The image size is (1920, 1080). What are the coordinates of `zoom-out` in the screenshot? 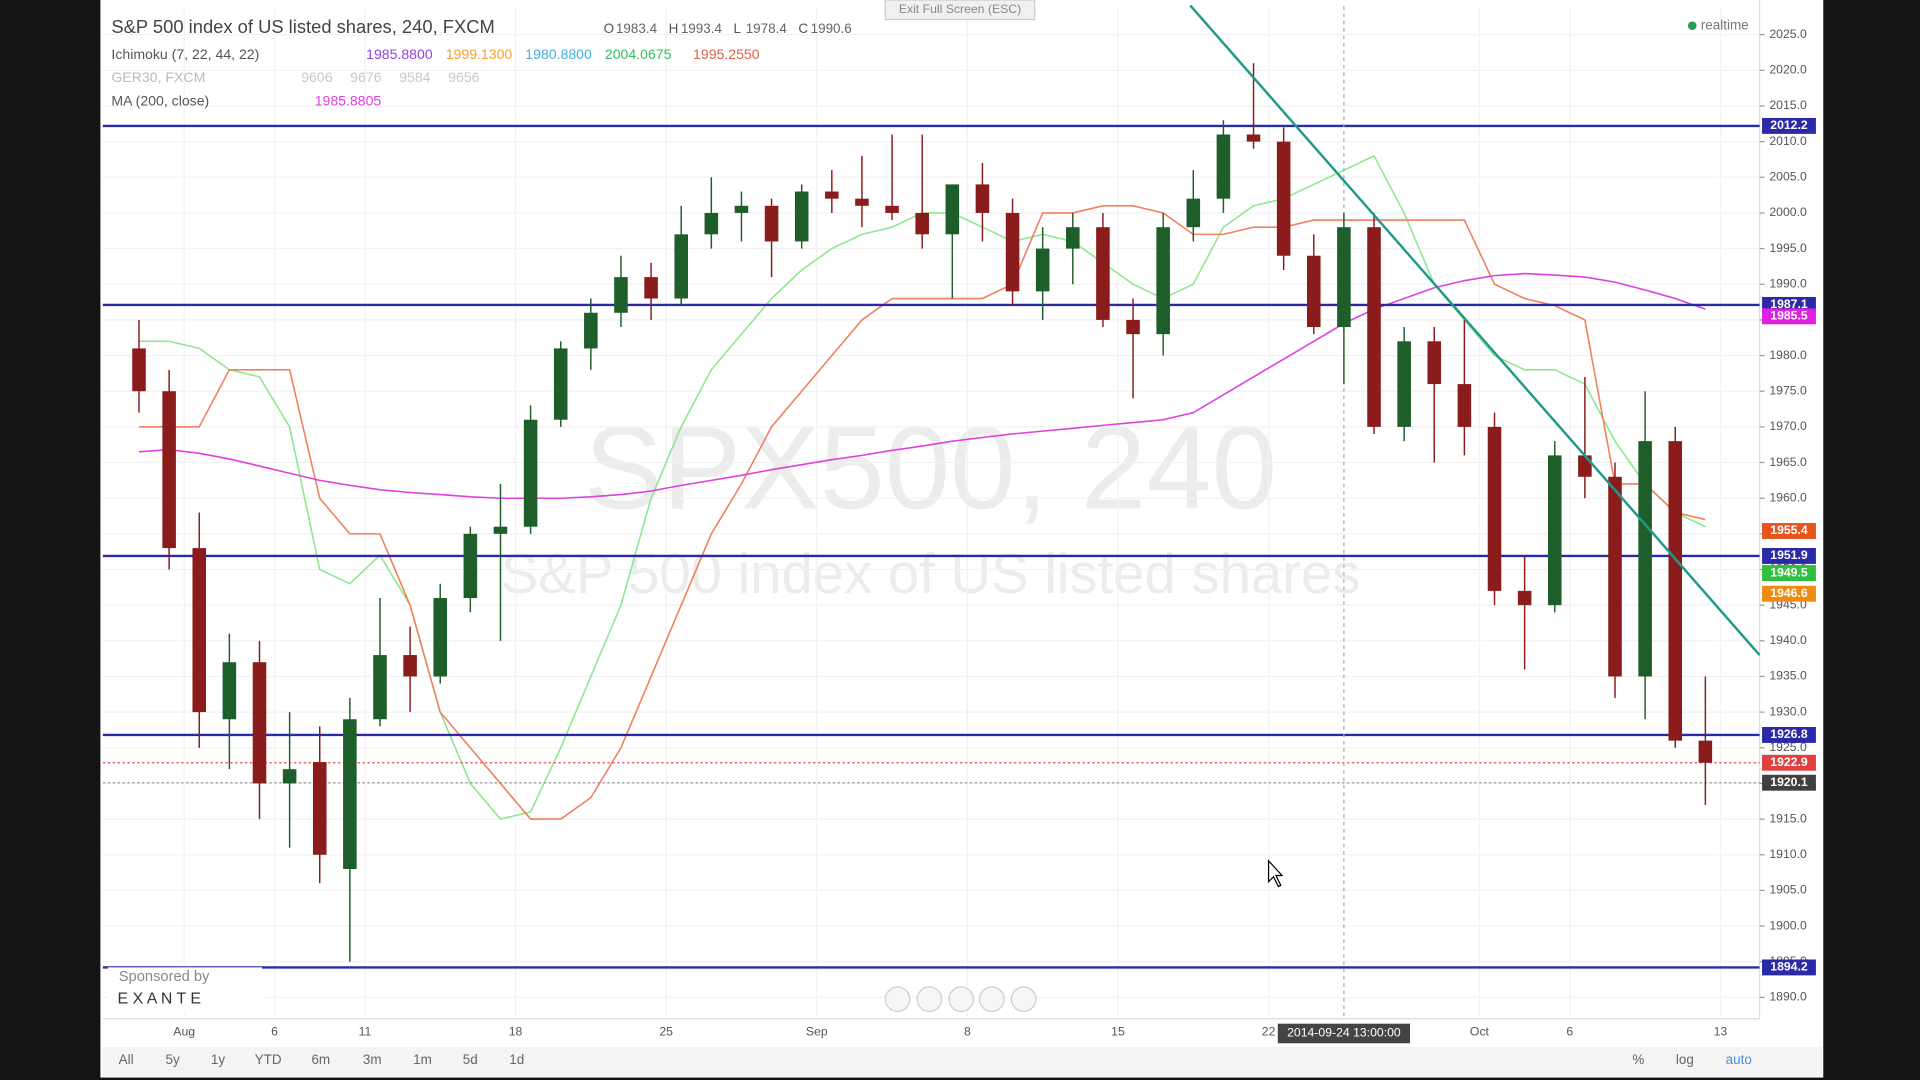 It's located at (929, 999).